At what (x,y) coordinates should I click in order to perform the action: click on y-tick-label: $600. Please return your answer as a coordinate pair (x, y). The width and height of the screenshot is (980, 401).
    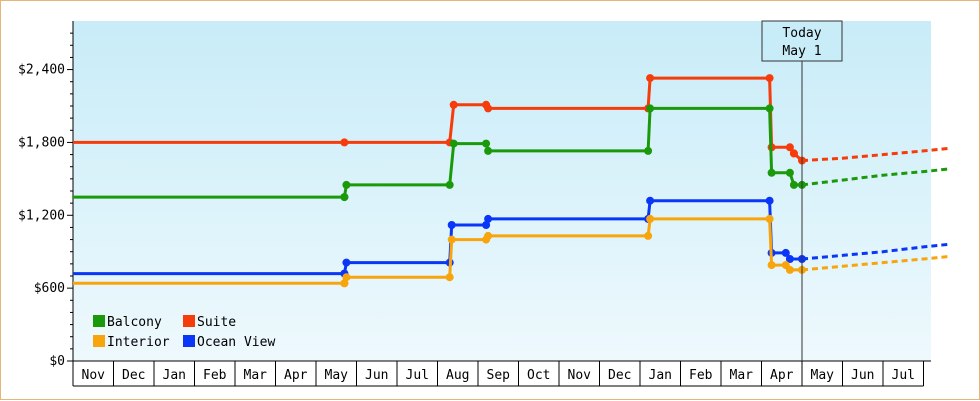
    Looking at the image, I should click on (49, 288).